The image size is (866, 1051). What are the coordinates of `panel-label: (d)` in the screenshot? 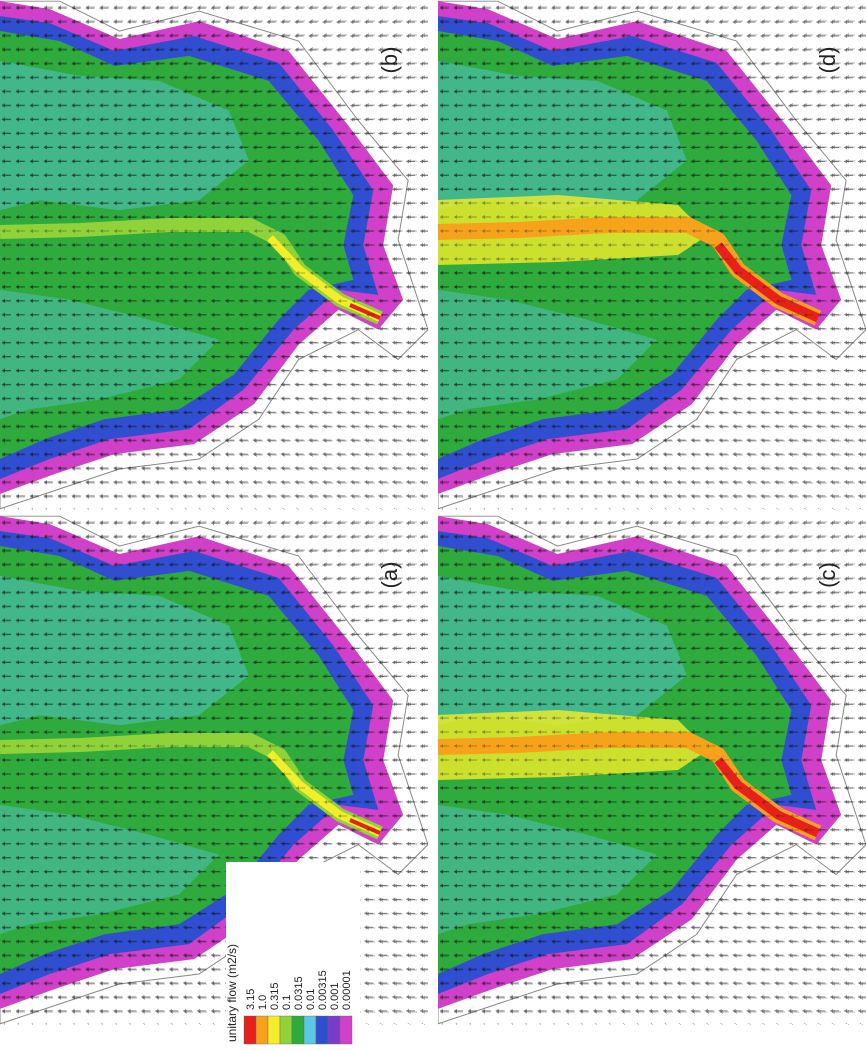 It's located at (827, 60).